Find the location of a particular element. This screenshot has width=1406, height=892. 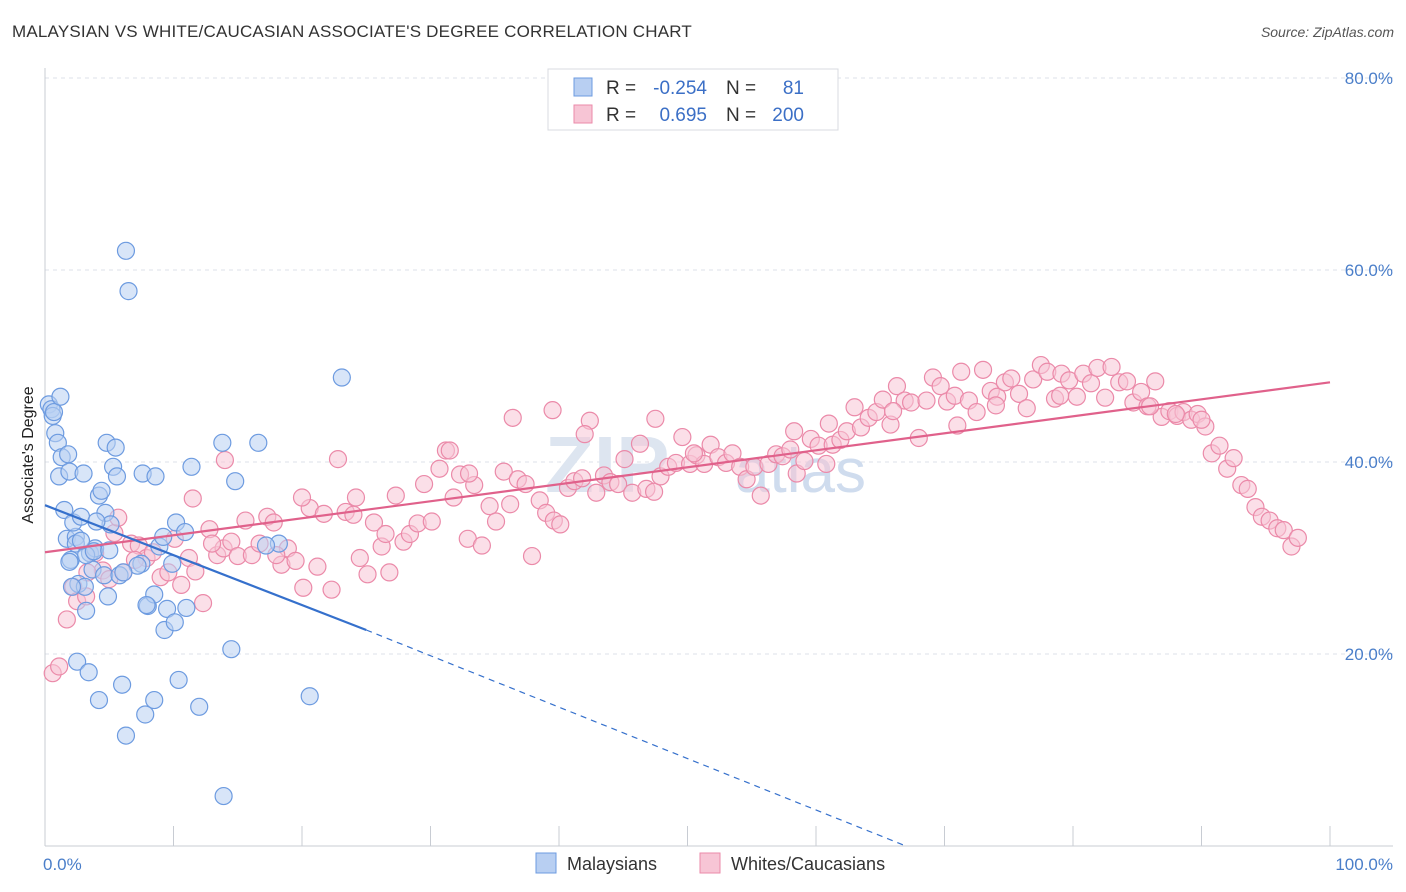

bottom-legend-swatch-malaysians is located at coordinates (546, 863).